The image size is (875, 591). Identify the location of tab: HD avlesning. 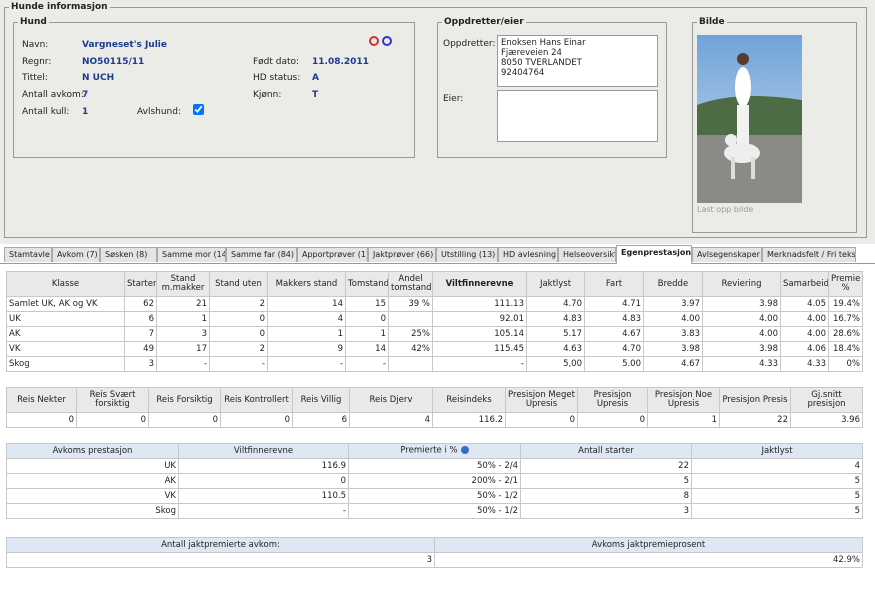
(528, 254).